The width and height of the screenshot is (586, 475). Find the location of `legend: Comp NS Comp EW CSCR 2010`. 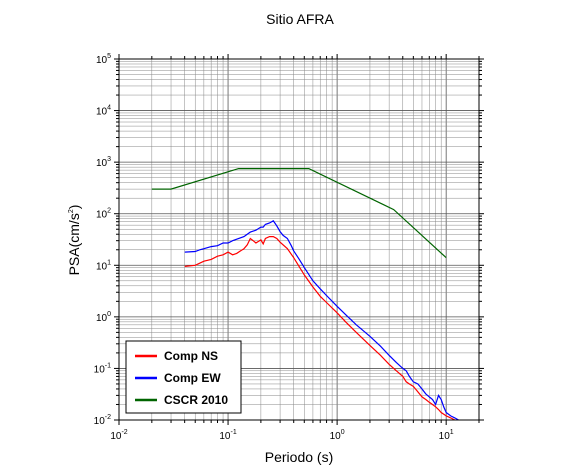

legend: Comp NS Comp EW CSCR 2010 is located at coordinates (183, 377).